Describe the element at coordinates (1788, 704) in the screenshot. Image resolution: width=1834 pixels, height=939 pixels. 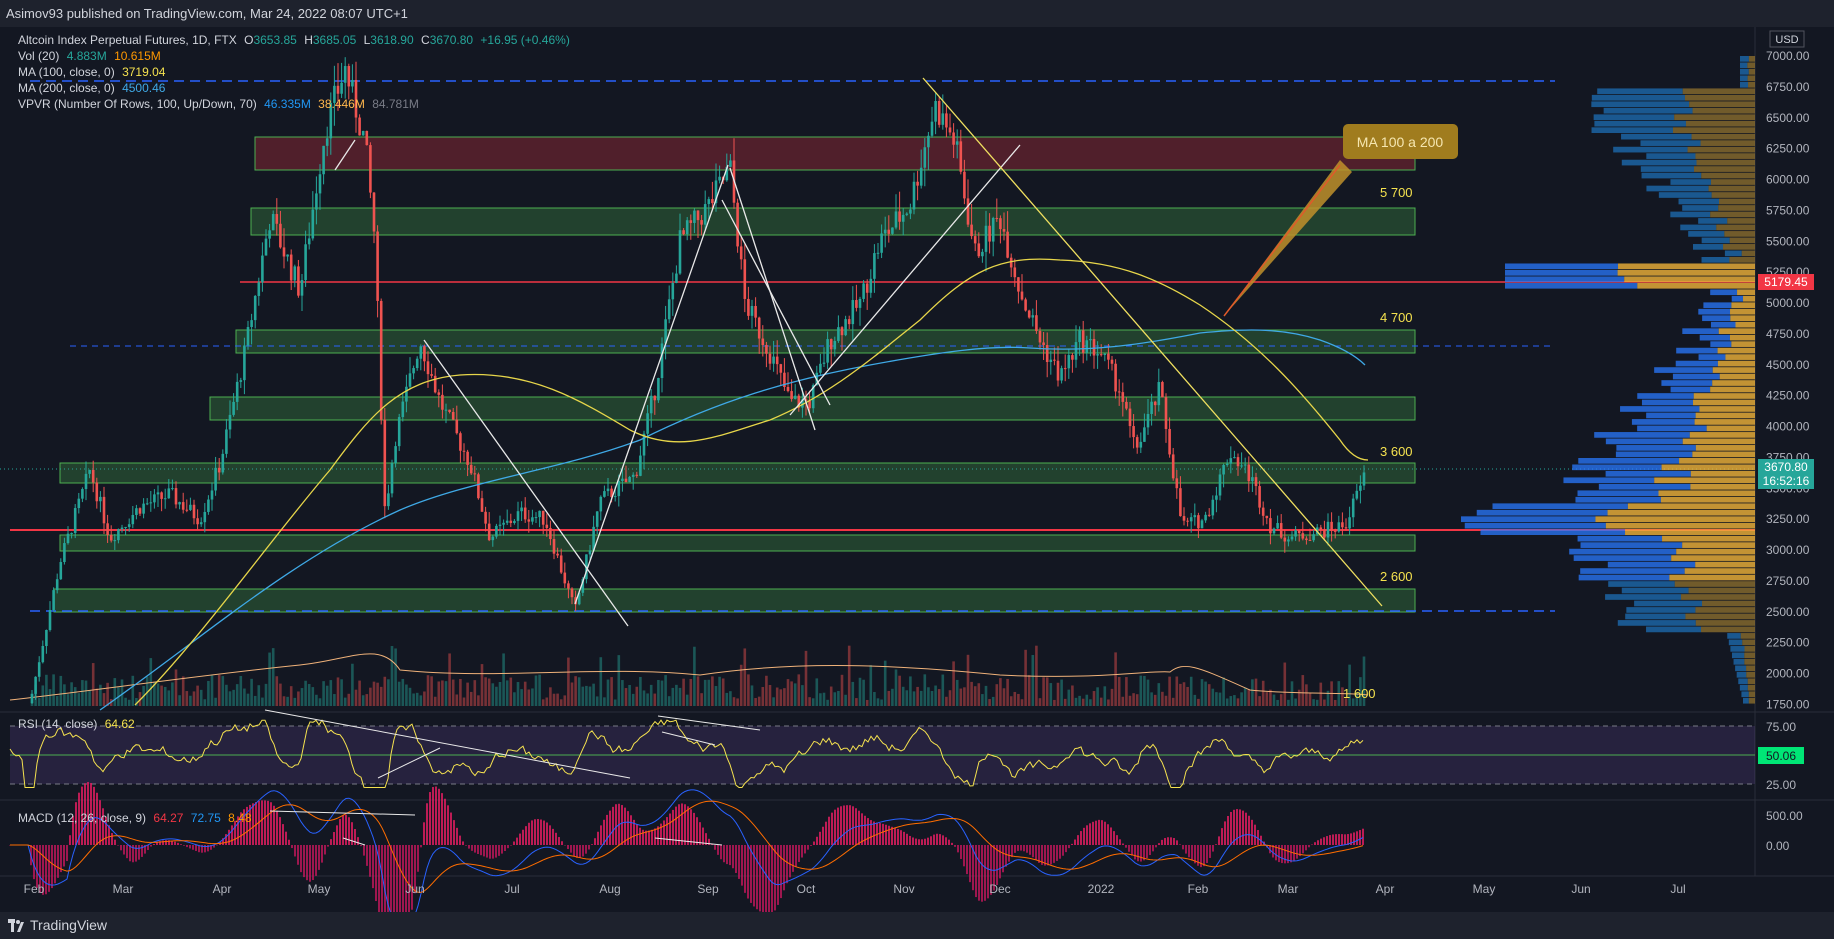
I see `price-tick: 1750.00` at that location.